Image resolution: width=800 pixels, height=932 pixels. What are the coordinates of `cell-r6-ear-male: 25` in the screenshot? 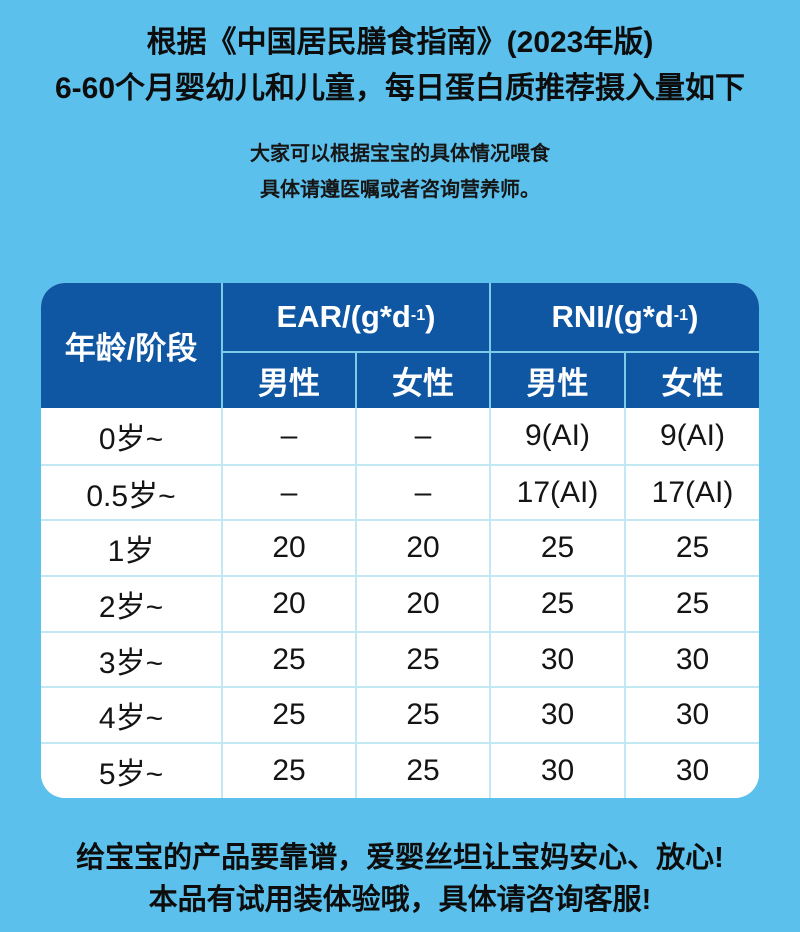 It's located at (288, 770).